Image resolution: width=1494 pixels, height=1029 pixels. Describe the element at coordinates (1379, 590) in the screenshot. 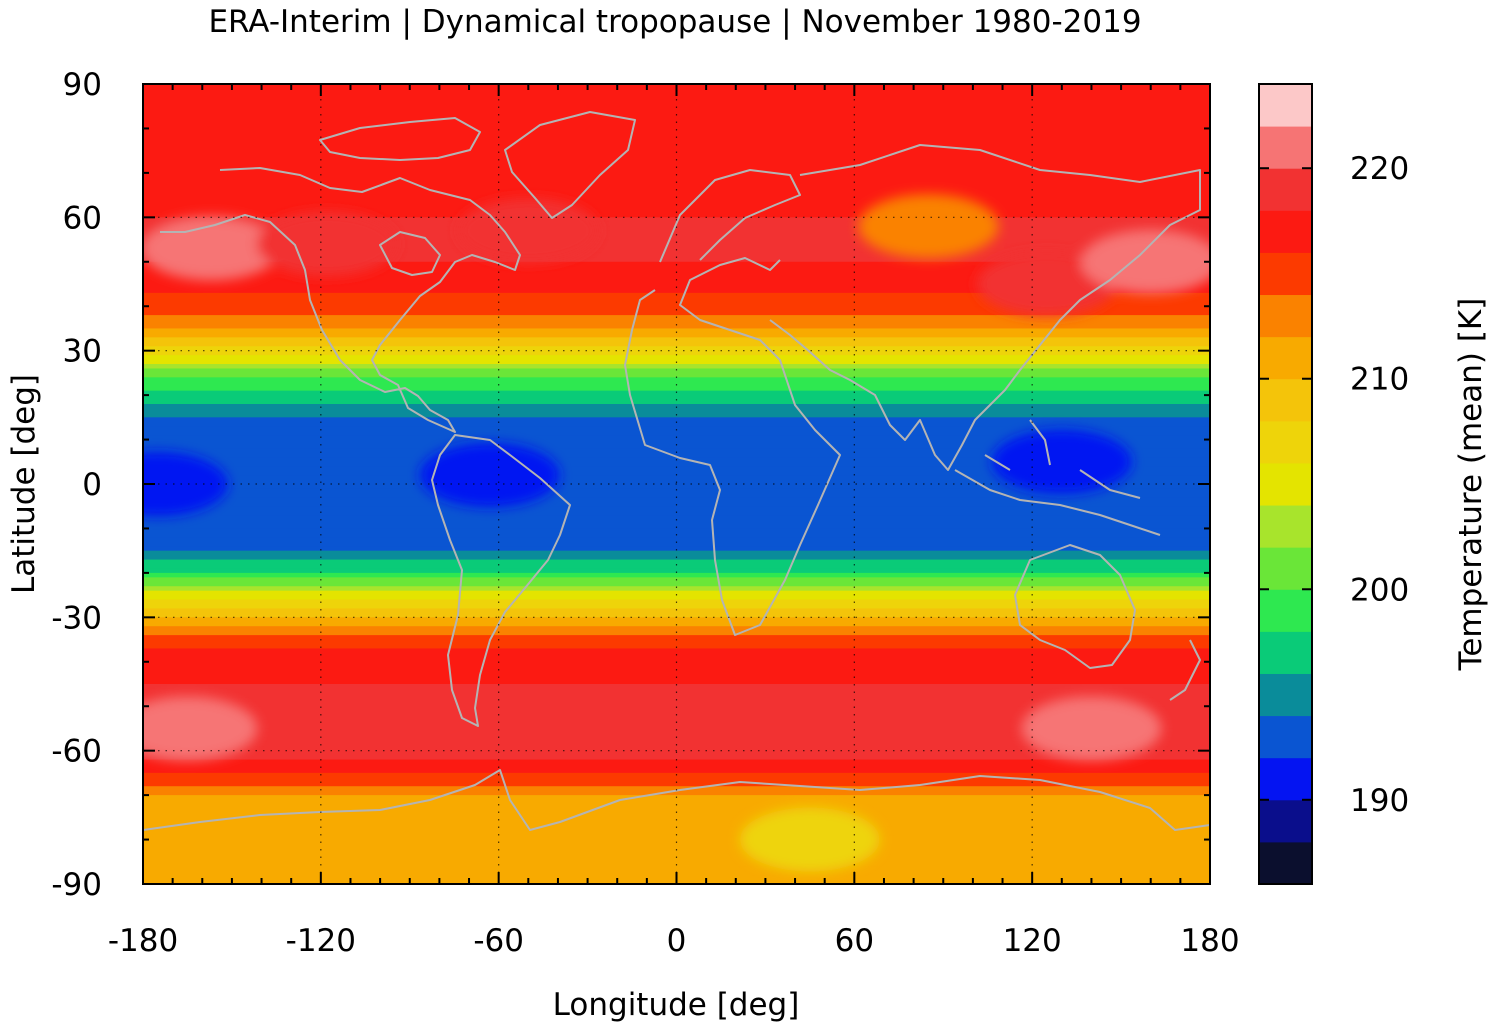

I see `colorbar-tick-label: 200` at that location.